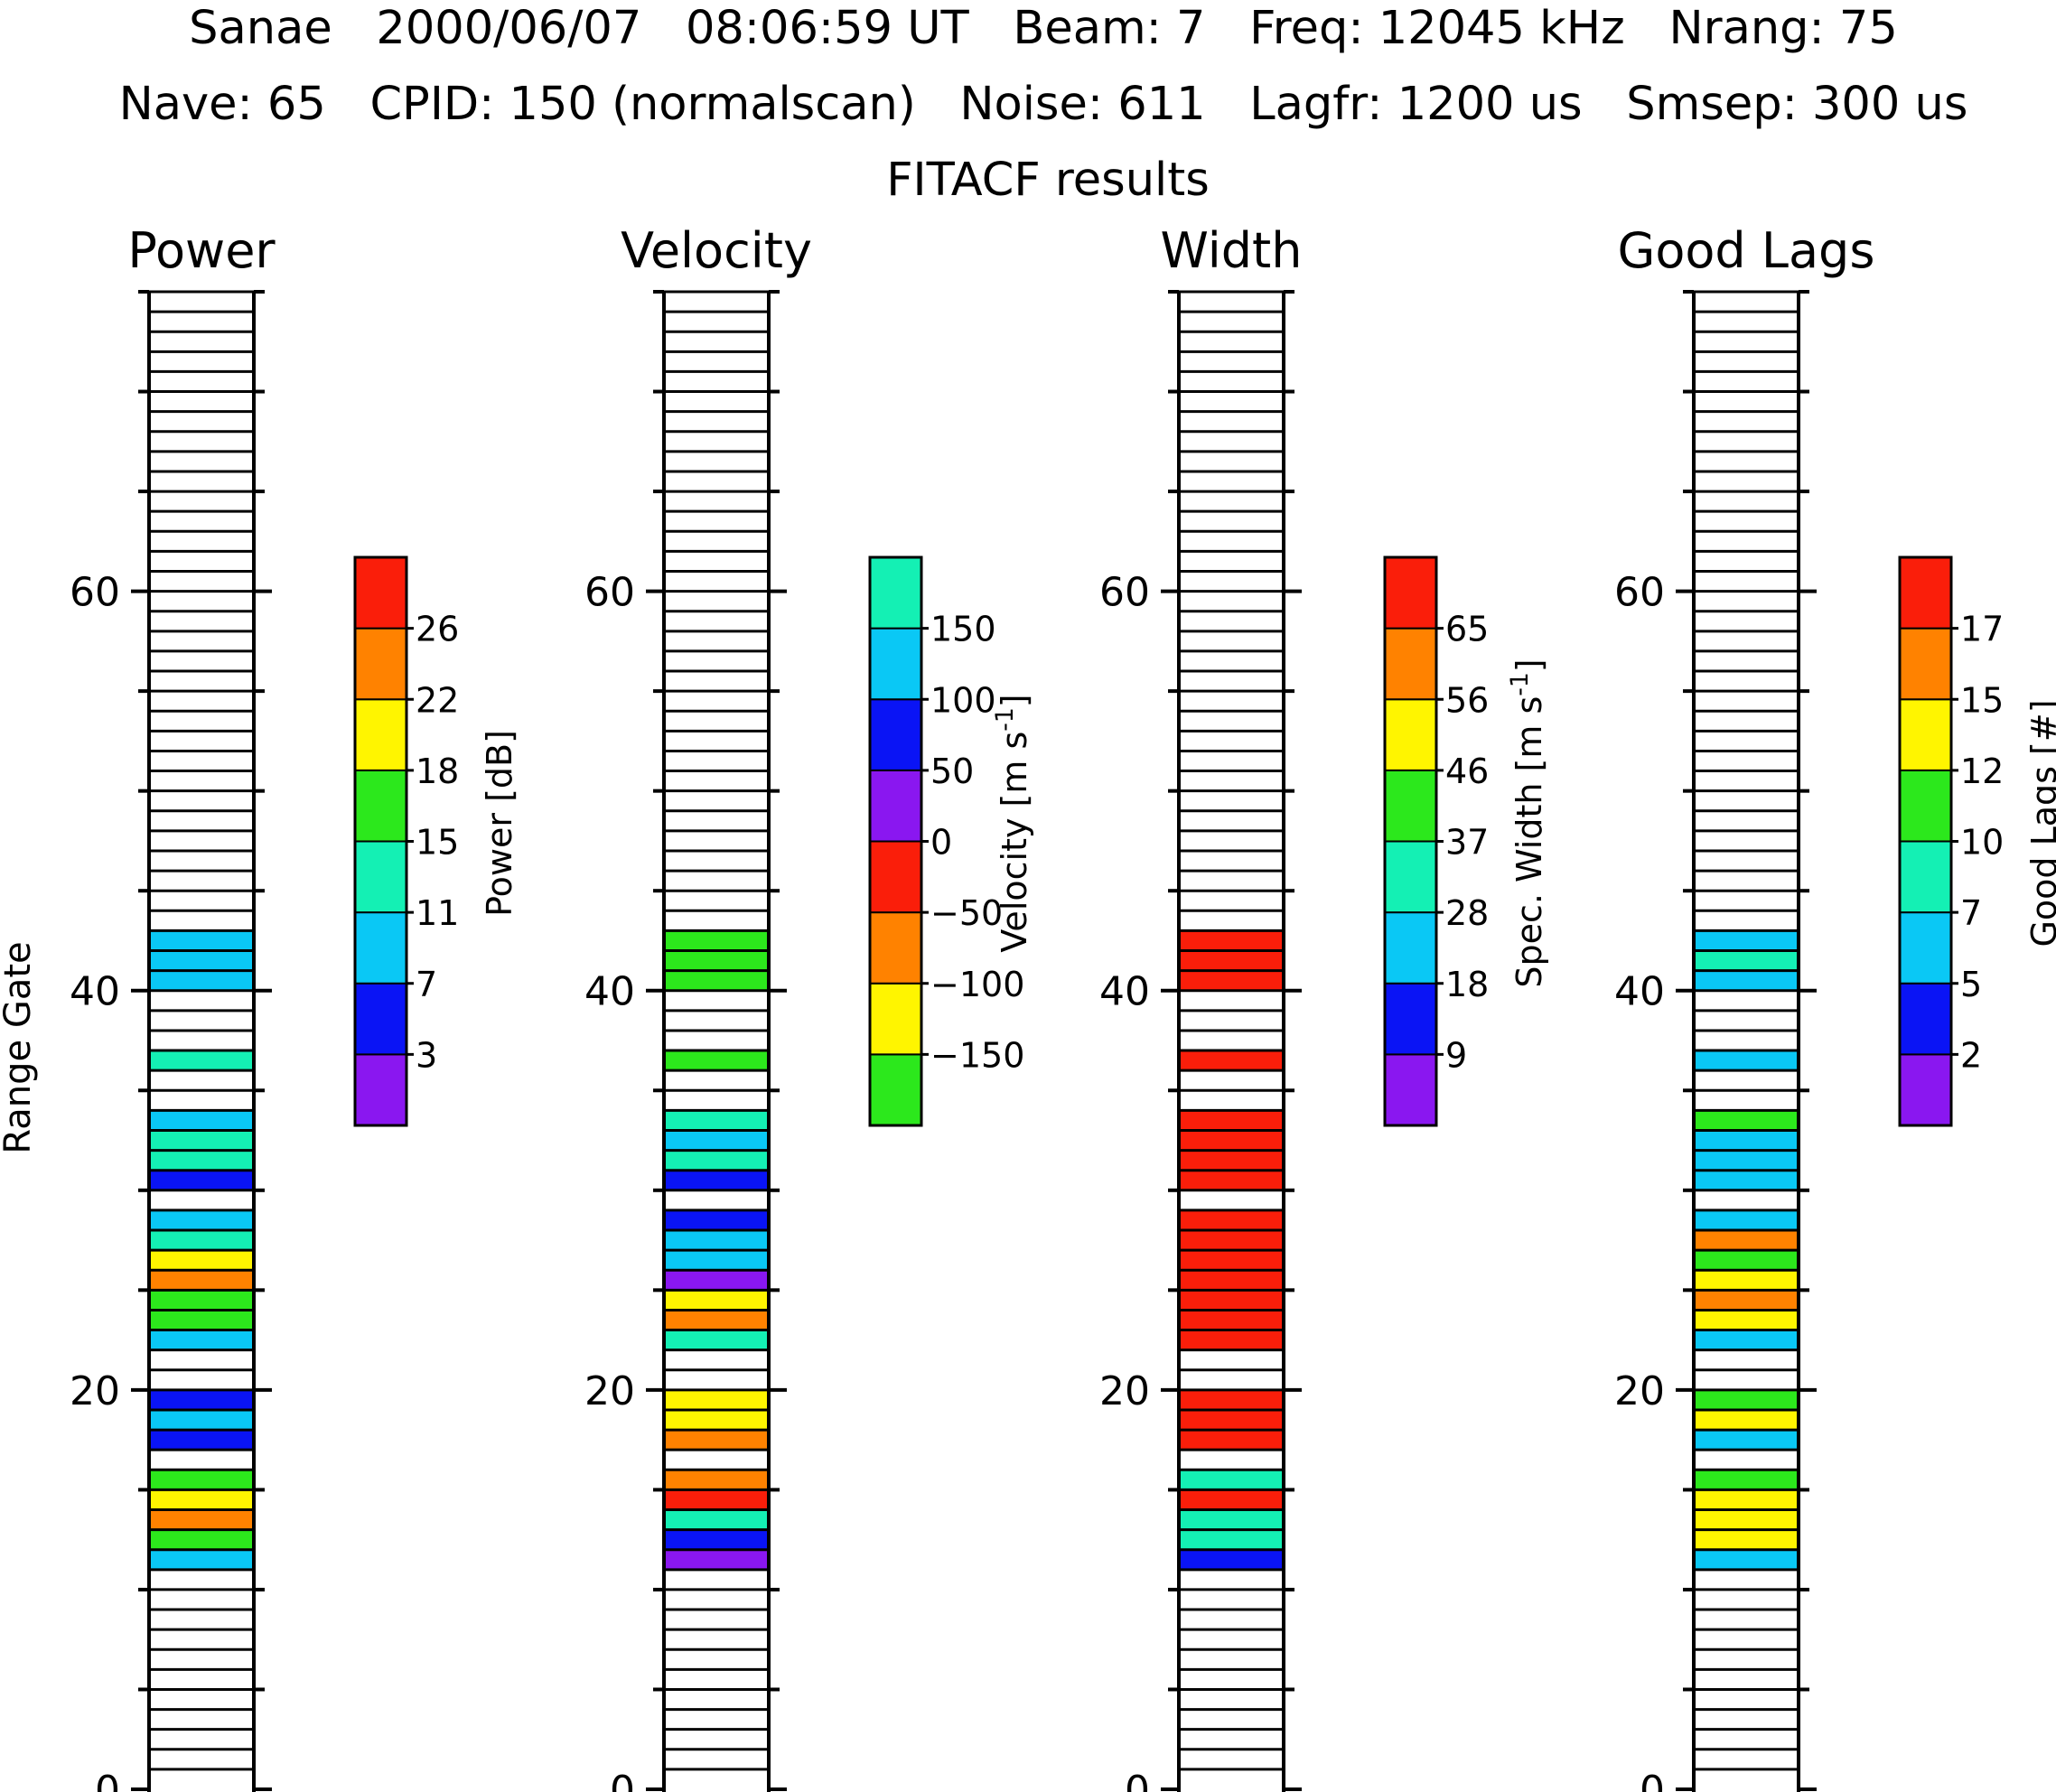 Image resolution: width=2056 pixels, height=1792 pixels. What do you see at coordinates (1971, 913) in the screenshot?
I see `colorbar-tick-label: 7` at bounding box center [1971, 913].